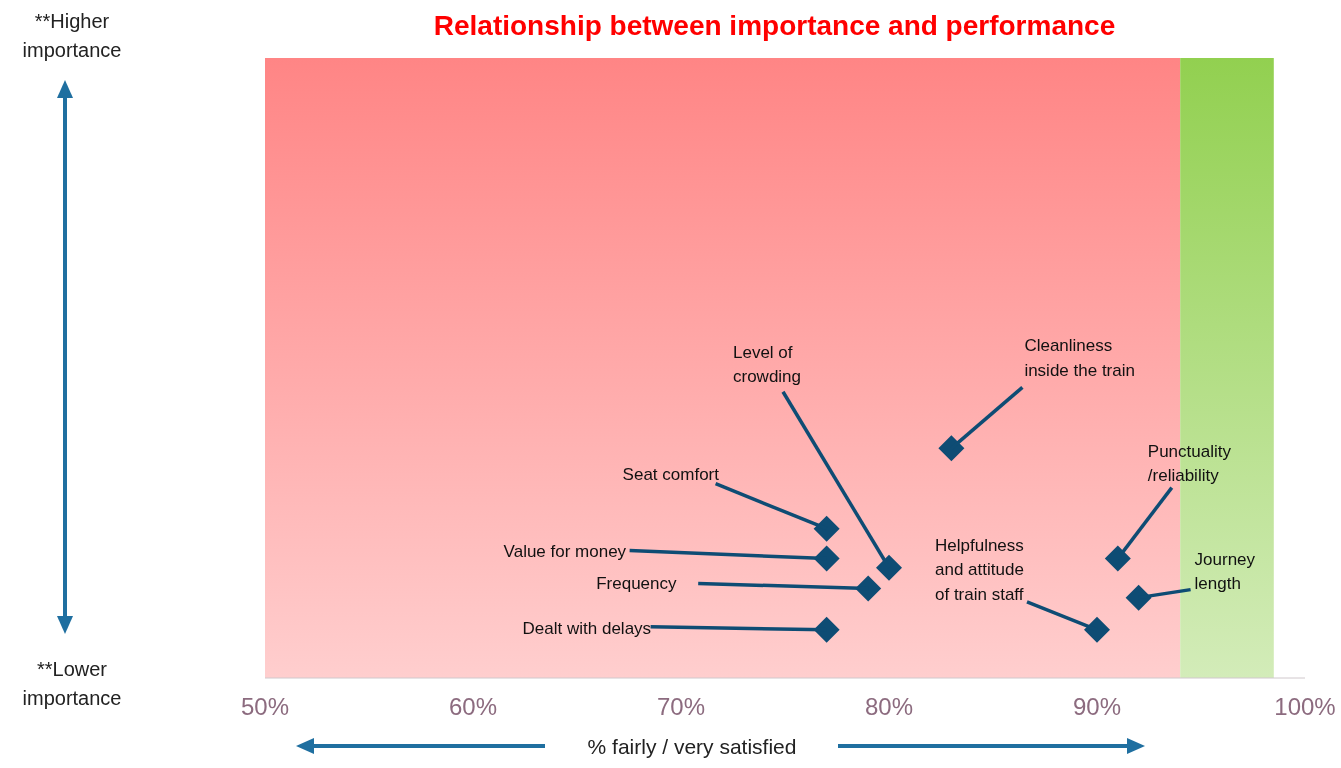 Image resolution: width=1341 pixels, height=768 pixels. What do you see at coordinates (889, 707) in the screenshot?
I see `x-tick-label: 80%` at bounding box center [889, 707].